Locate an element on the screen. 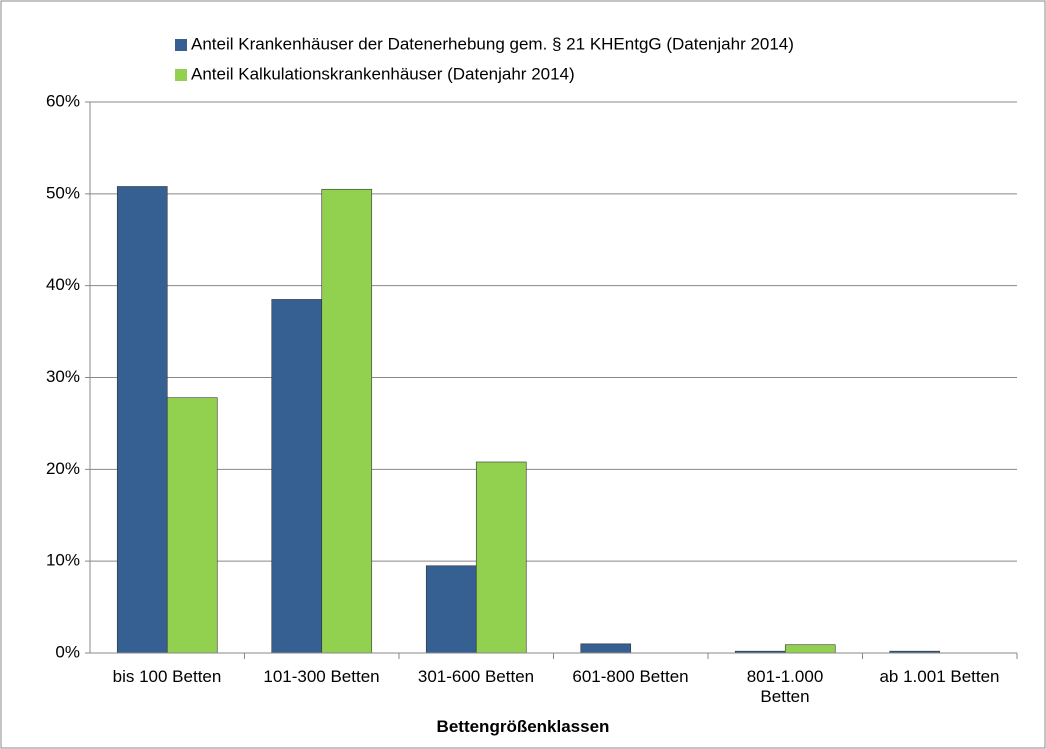 The image size is (1046, 749). y-tick-label: 30% is located at coordinates (63, 376).